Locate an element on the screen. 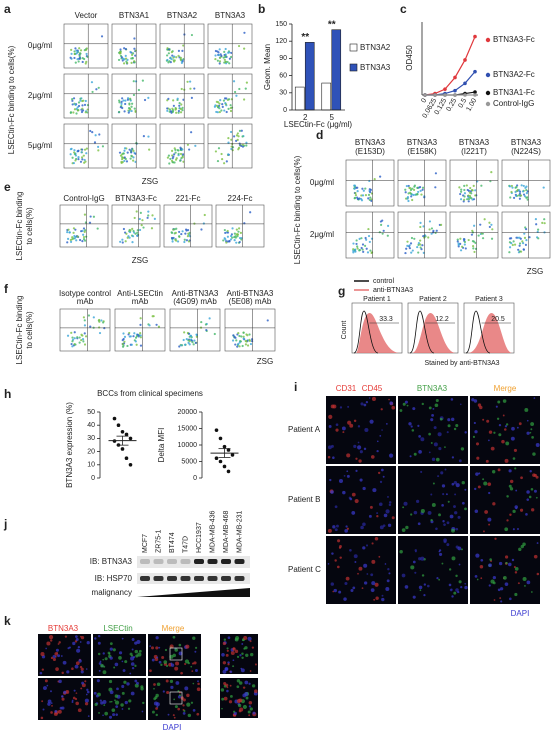 This screenshot has height=738, width=558. column-label: BTN3A3-Fc is located at coordinates (136, 198).